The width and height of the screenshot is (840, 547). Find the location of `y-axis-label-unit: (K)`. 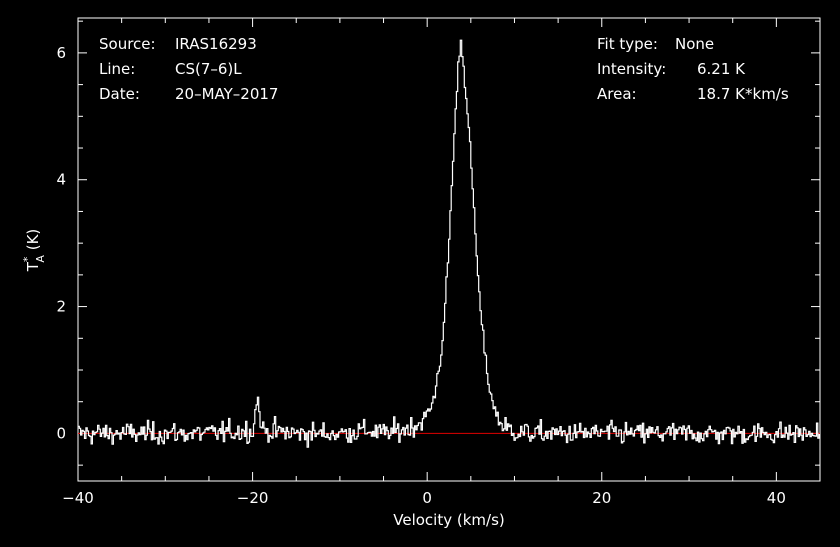

y-axis-label-unit: (K) is located at coordinates (33, 242).